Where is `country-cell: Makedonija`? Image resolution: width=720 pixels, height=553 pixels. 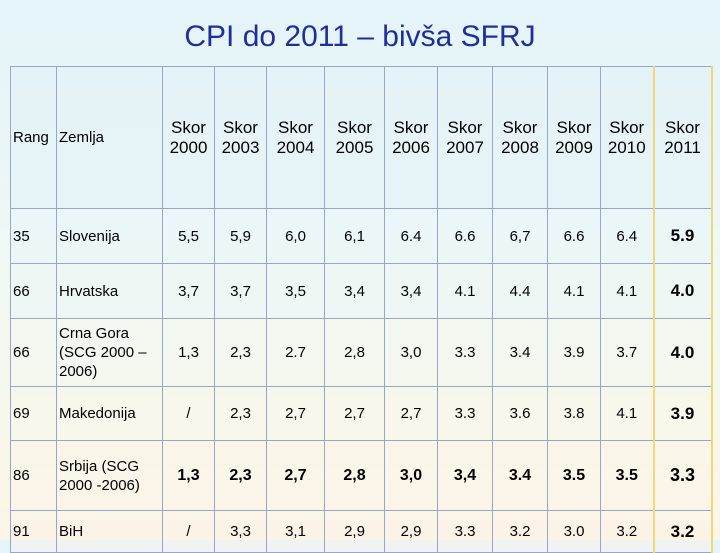
country-cell: Makedonija is located at coordinates (109, 413).